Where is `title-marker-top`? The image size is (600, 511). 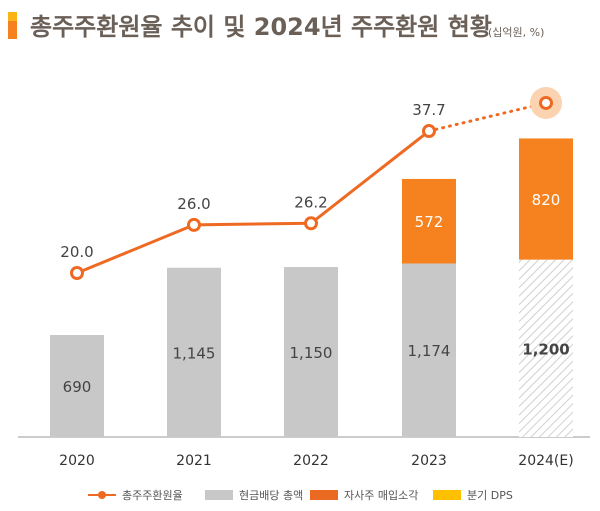
title-marker-top is located at coordinates (12, 16).